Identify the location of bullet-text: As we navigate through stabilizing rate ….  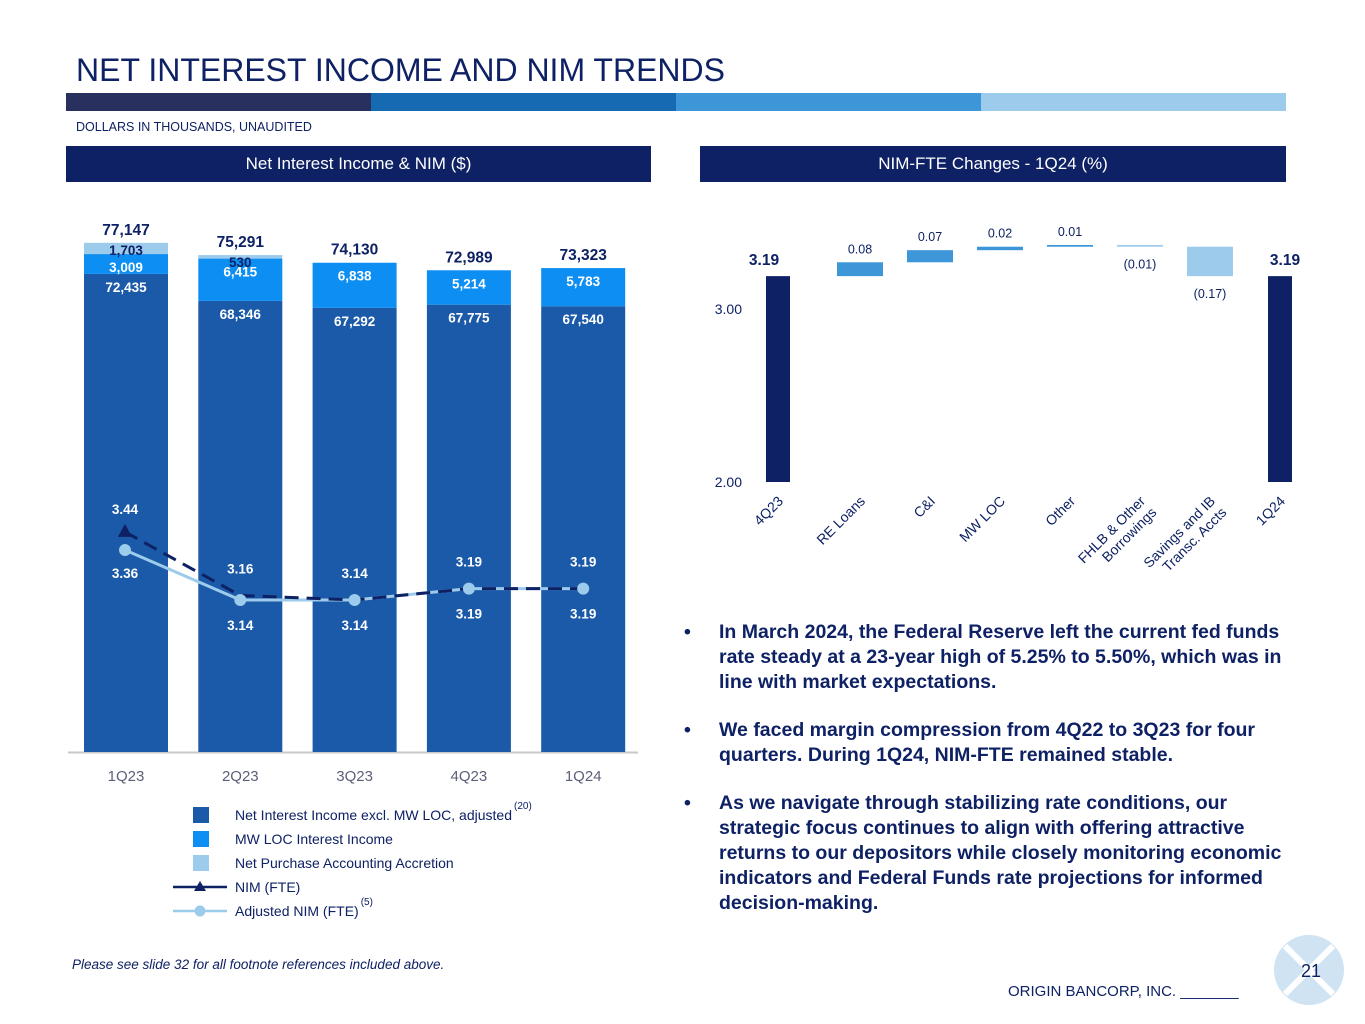
(1000, 853).